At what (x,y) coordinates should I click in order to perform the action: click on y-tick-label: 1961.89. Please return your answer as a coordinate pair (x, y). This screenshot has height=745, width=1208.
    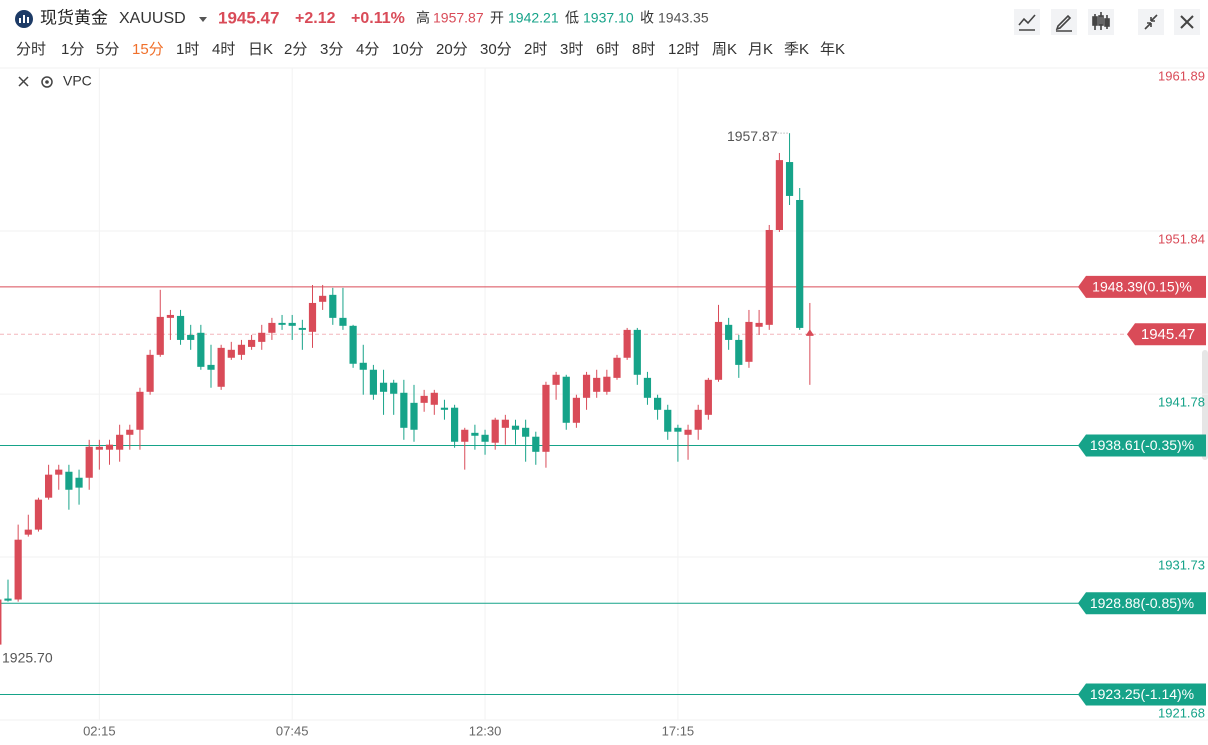
    Looking at the image, I should click on (1181, 75).